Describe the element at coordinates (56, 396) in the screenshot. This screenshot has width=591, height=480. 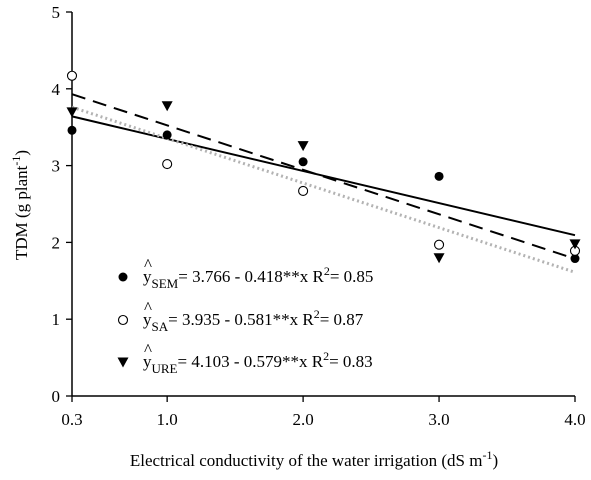
I see `y-tick-label: 0` at that location.